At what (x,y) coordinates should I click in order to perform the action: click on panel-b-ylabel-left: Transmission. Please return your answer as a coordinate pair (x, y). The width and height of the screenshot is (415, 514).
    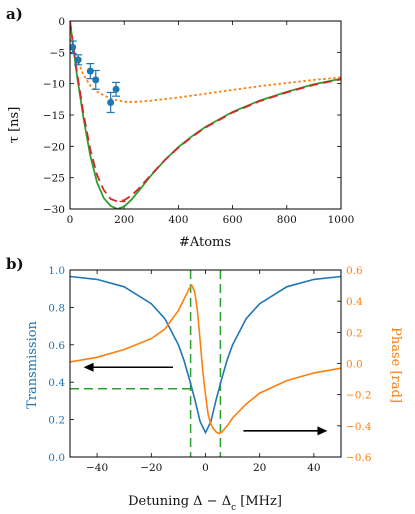
    Looking at the image, I should click on (32, 364).